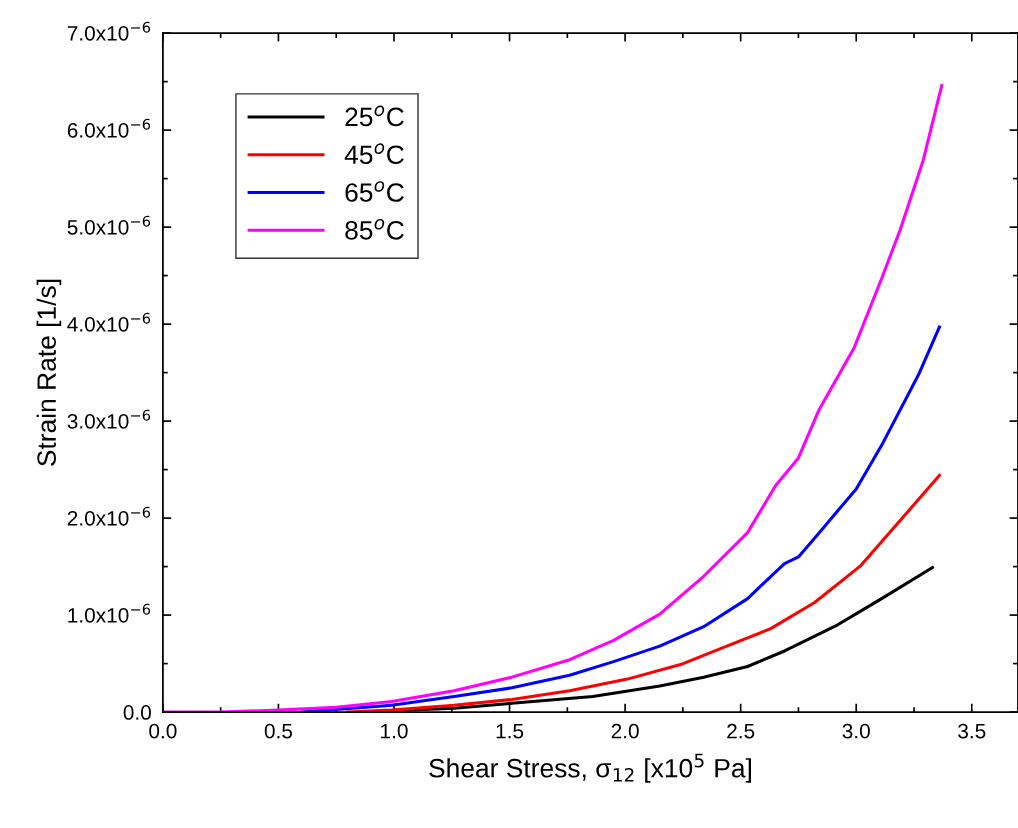  Describe the element at coordinates (374, 116) in the screenshot. I see `legend-label: 25$^{o}$C` at that location.